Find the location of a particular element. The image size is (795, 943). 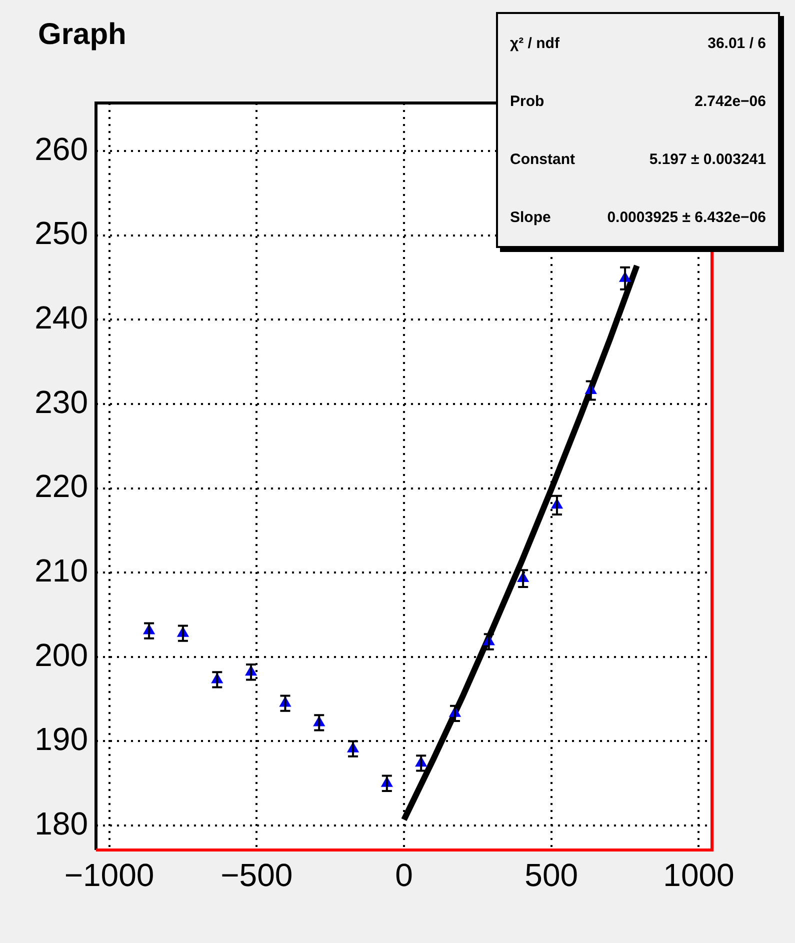

text: χ² / ndf is located at coordinates (535, 43).